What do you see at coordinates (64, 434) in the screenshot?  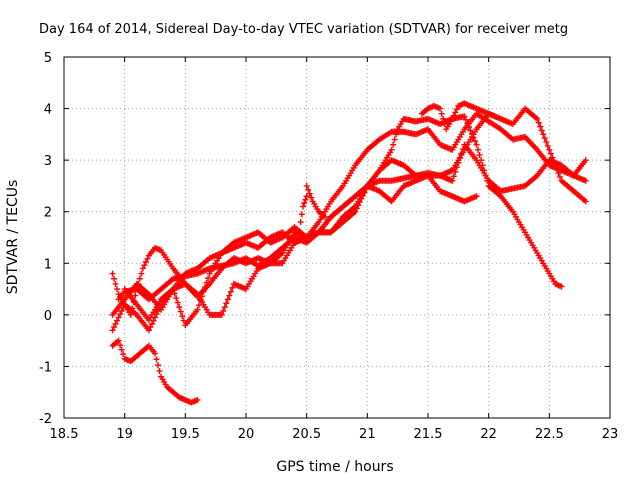 I see `x-tick-label: 18.5` at bounding box center [64, 434].